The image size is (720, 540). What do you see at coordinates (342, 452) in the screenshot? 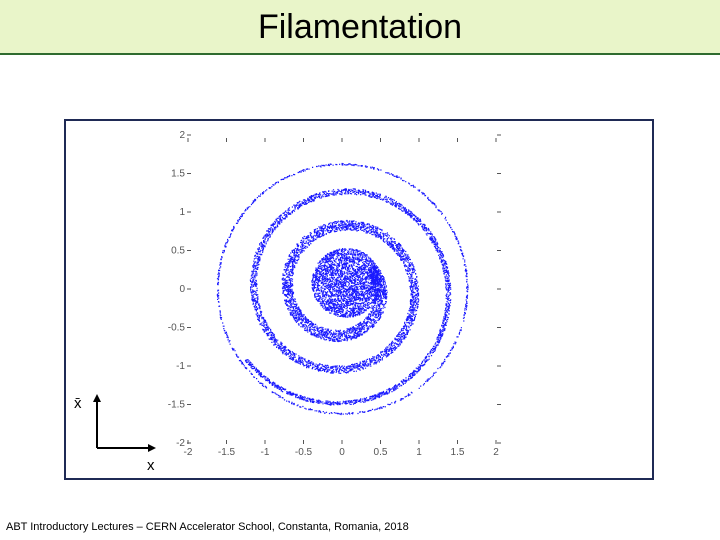
I see `x-tick-label: 0` at bounding box center [342, 452].